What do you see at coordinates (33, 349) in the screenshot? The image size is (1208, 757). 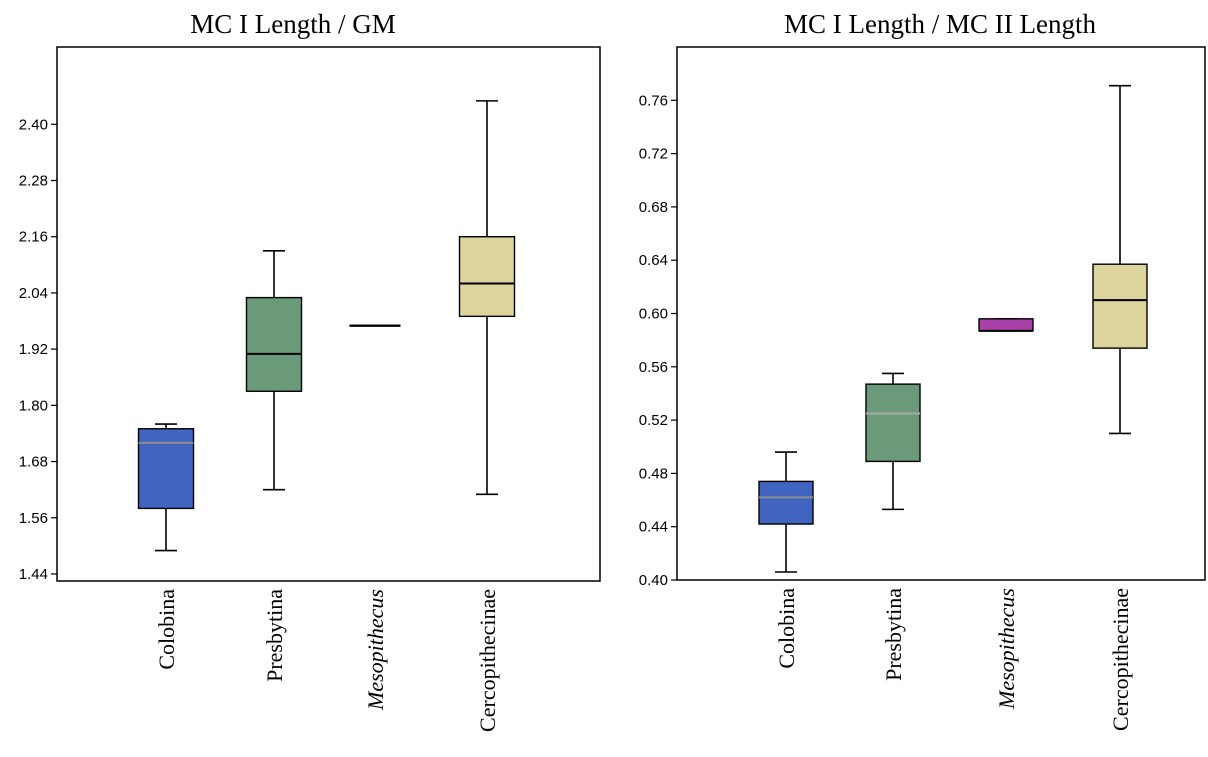 I see `y-tick-label: 1.92` at bounding box center [33, 349].